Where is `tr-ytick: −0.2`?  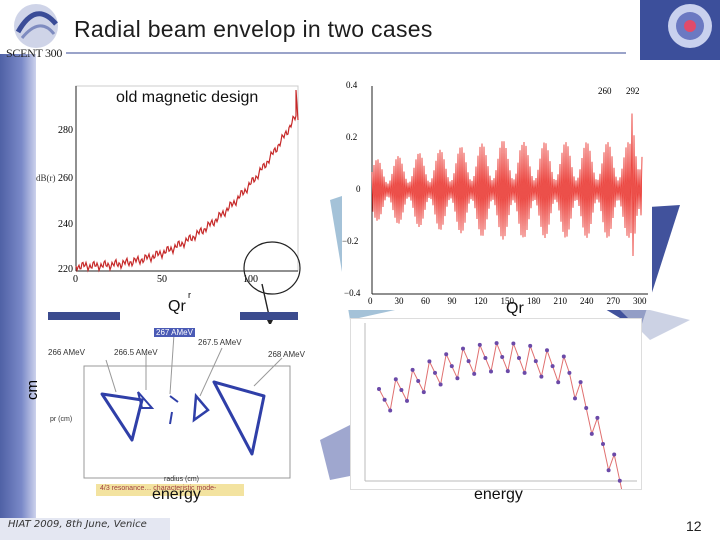 tr-ytick: −0.2 is located at coordinates (350, 241).